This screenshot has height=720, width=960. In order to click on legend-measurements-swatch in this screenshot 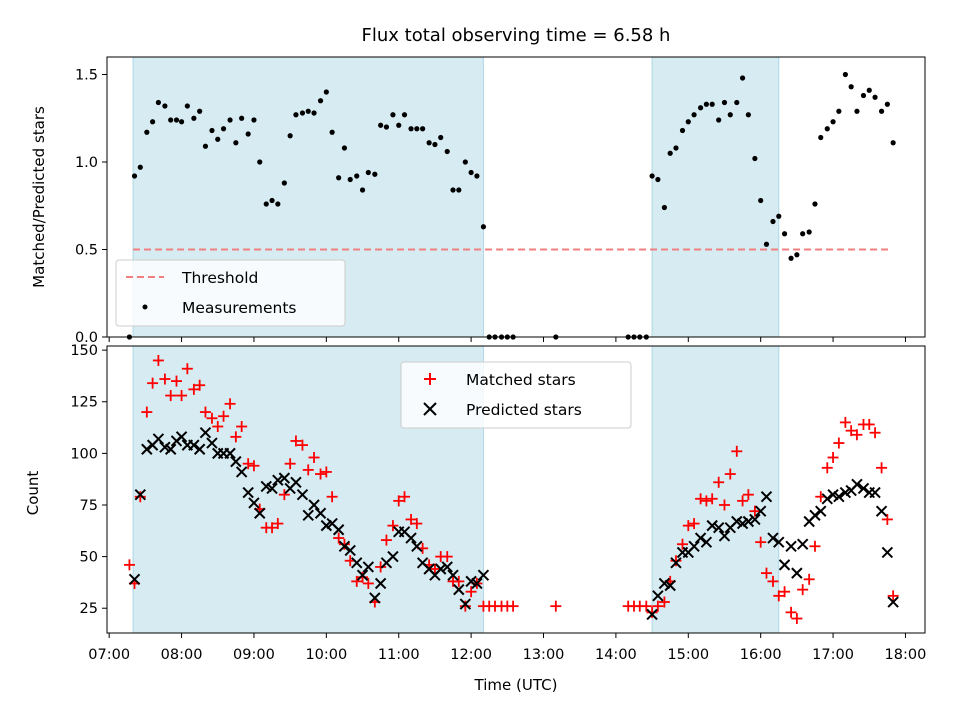, I will do `click(145, 307)`.